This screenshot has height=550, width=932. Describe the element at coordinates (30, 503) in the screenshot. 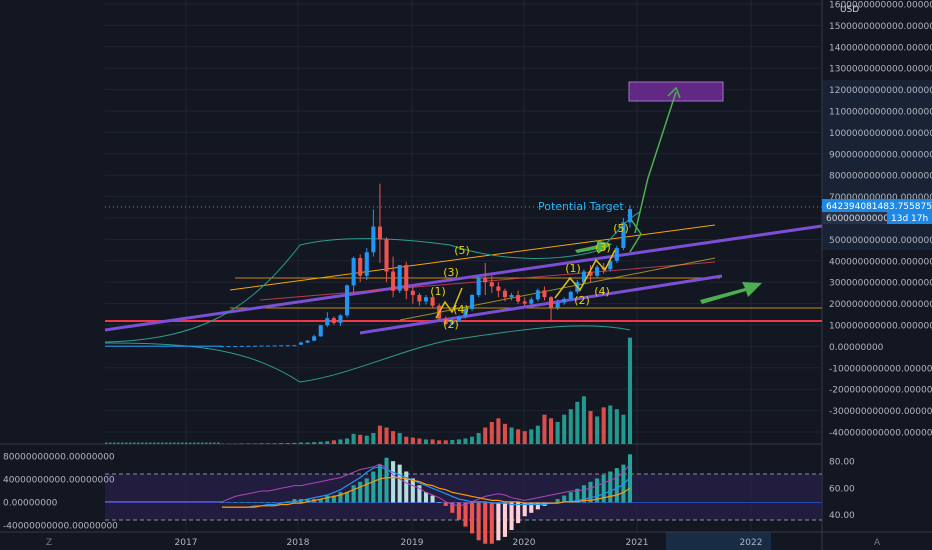

I see `osc-left-tick: 0.00000000` at that location.